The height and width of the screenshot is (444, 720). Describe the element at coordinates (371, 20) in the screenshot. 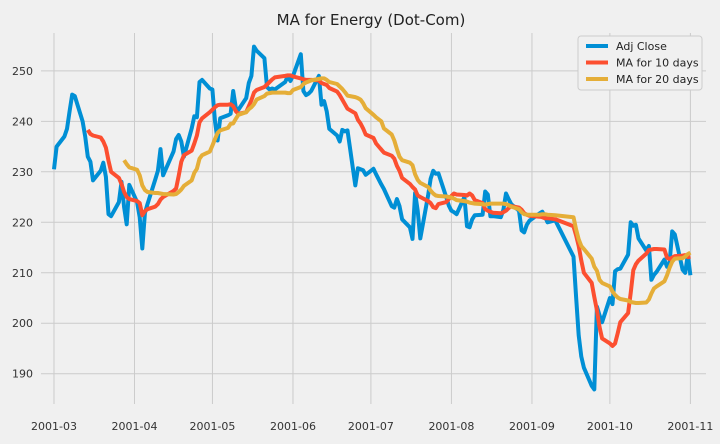

I see `chart-title: MA for Energy (Dot-Com)` at that location.